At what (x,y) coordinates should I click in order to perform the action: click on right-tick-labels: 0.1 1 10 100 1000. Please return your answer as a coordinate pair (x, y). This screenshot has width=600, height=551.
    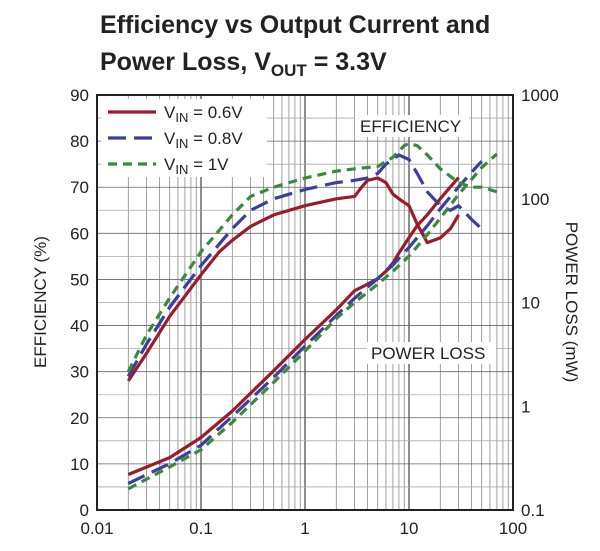
    Looking at the image, I should click on (540, 303).